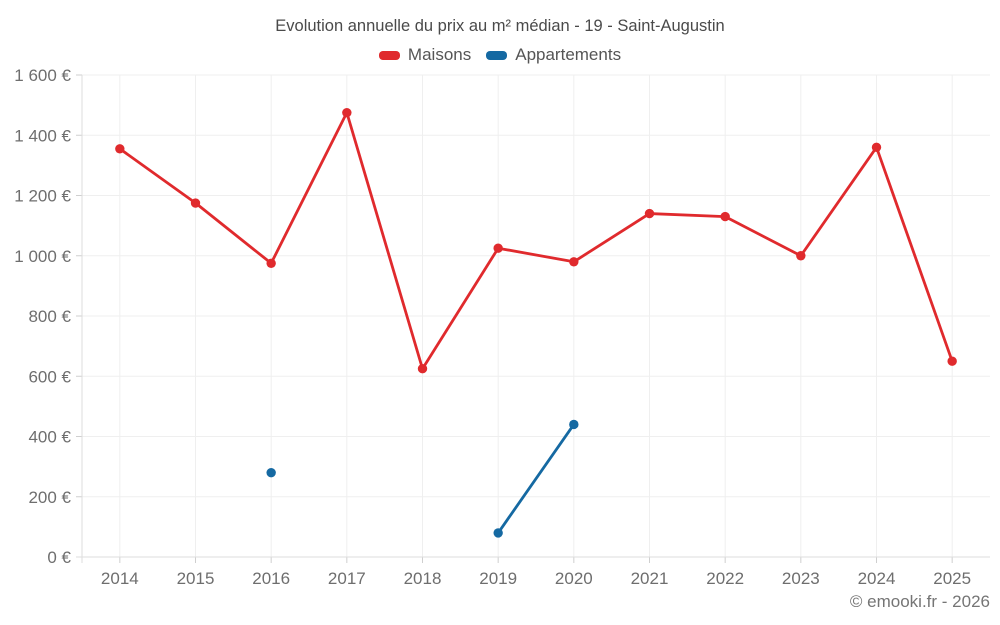  Describe the element at coordinates (42, 256) in the screenshot. I see `y-tick-label: 1 000 €` at that location.